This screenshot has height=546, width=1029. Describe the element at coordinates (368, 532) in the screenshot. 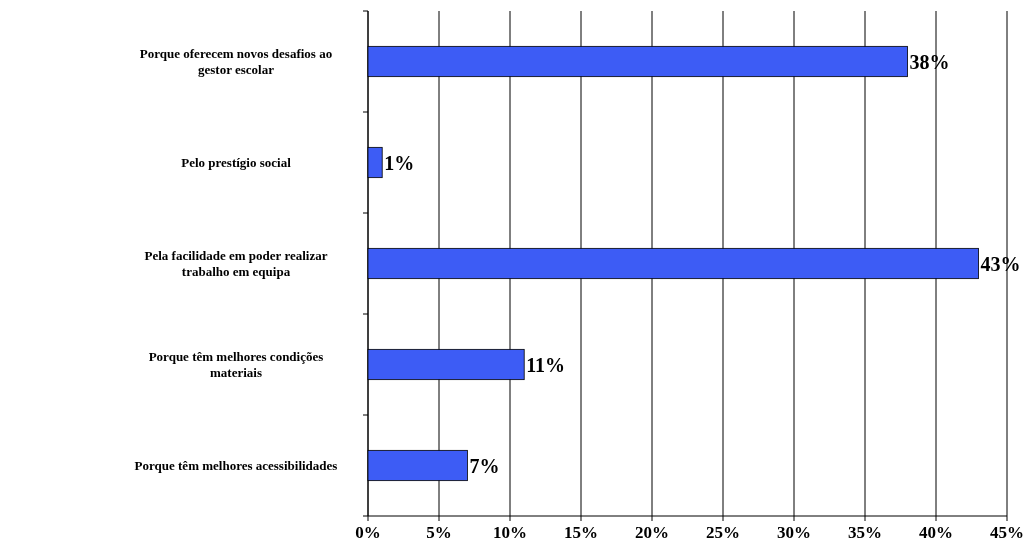

I see `x-tick-label: 0%` at that location.